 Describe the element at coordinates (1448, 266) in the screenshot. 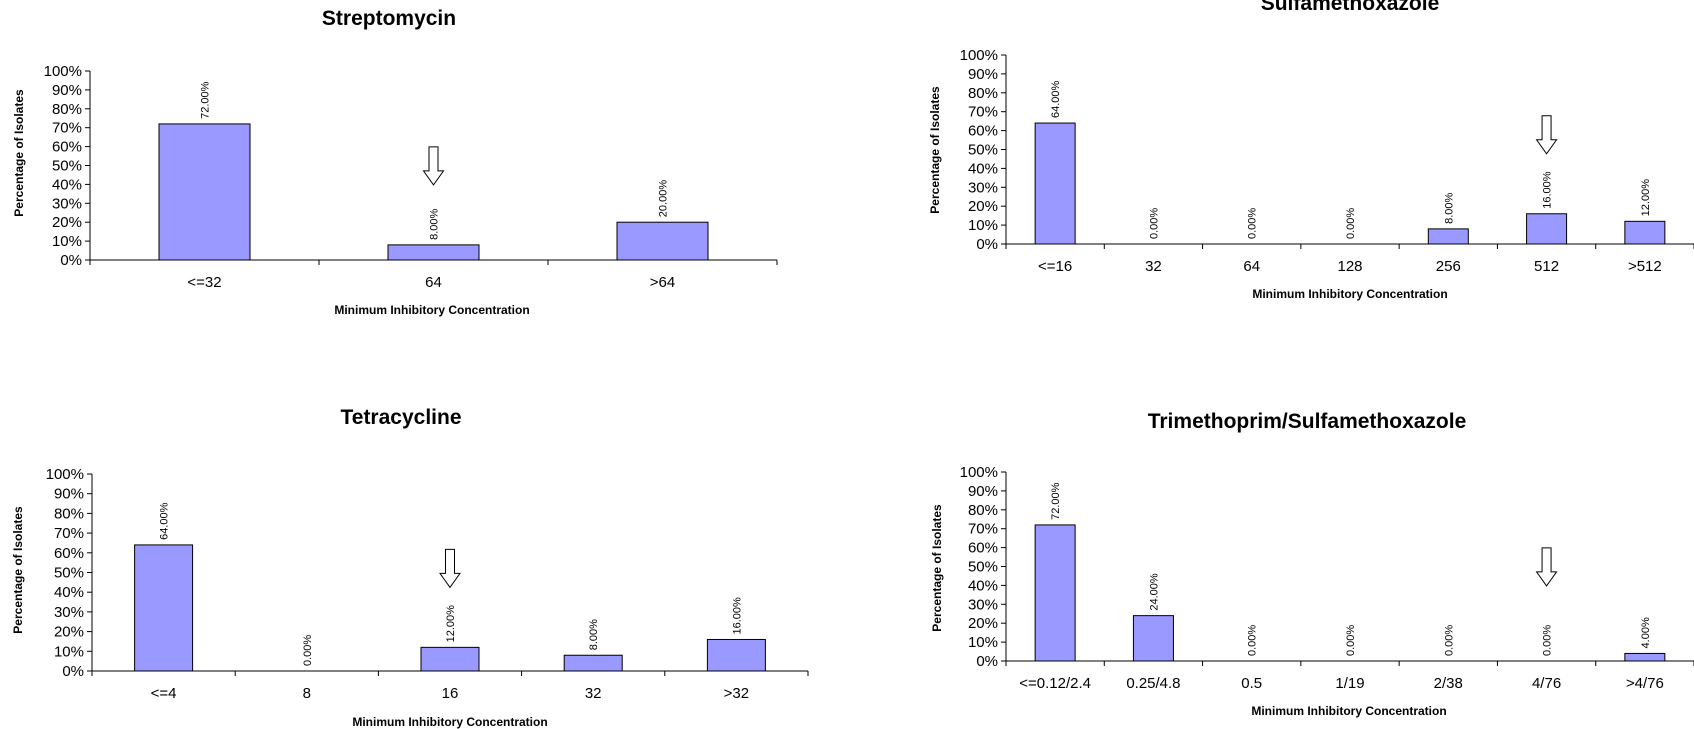

I see `x-tick-label: 256` at that location.